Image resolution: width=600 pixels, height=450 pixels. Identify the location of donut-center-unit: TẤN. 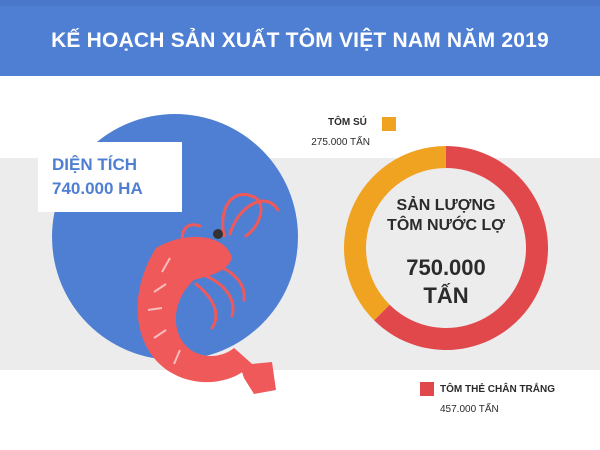
(446, 295).